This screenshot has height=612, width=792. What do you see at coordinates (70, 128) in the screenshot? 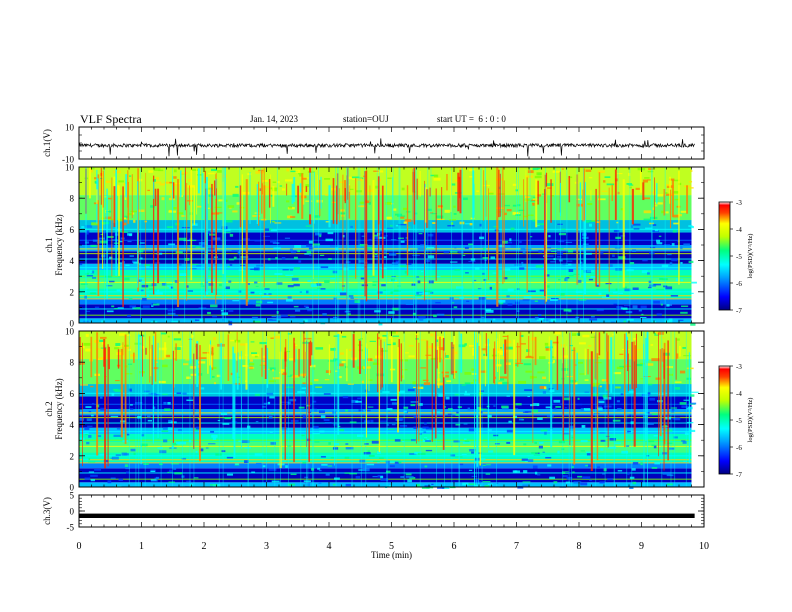
I see `y-tick-label: 10` at bounding box center [70, 128].